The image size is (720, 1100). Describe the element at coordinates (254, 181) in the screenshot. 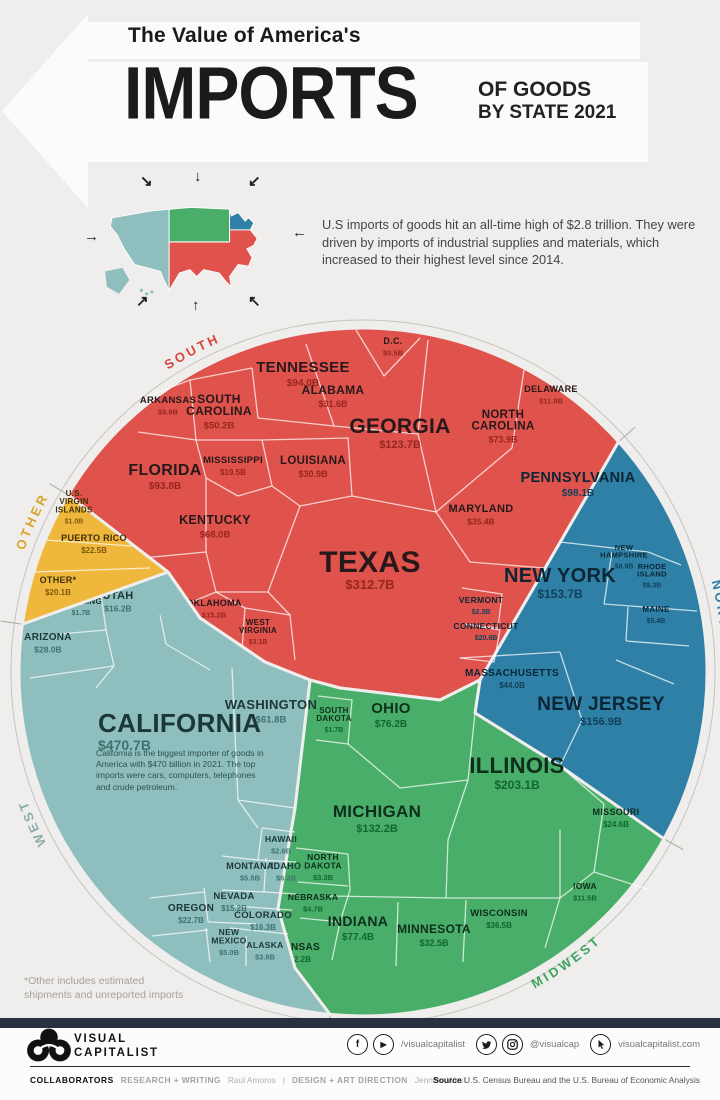

I see `inward-arrow-sw-icon: ↙` at that location.